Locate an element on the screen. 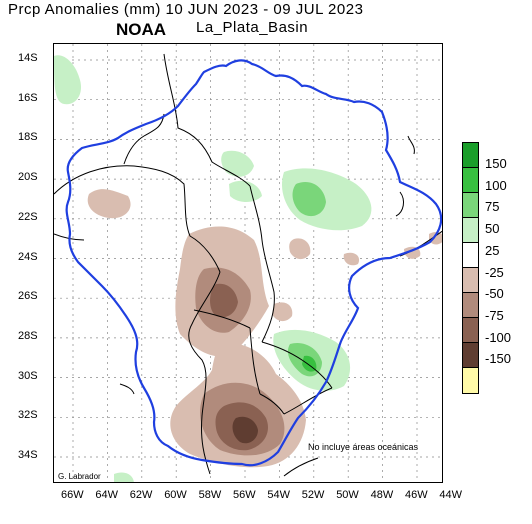 This screenshot has width=532, height=524. legend-level-label: -75 is located at coordinates (494, 315).